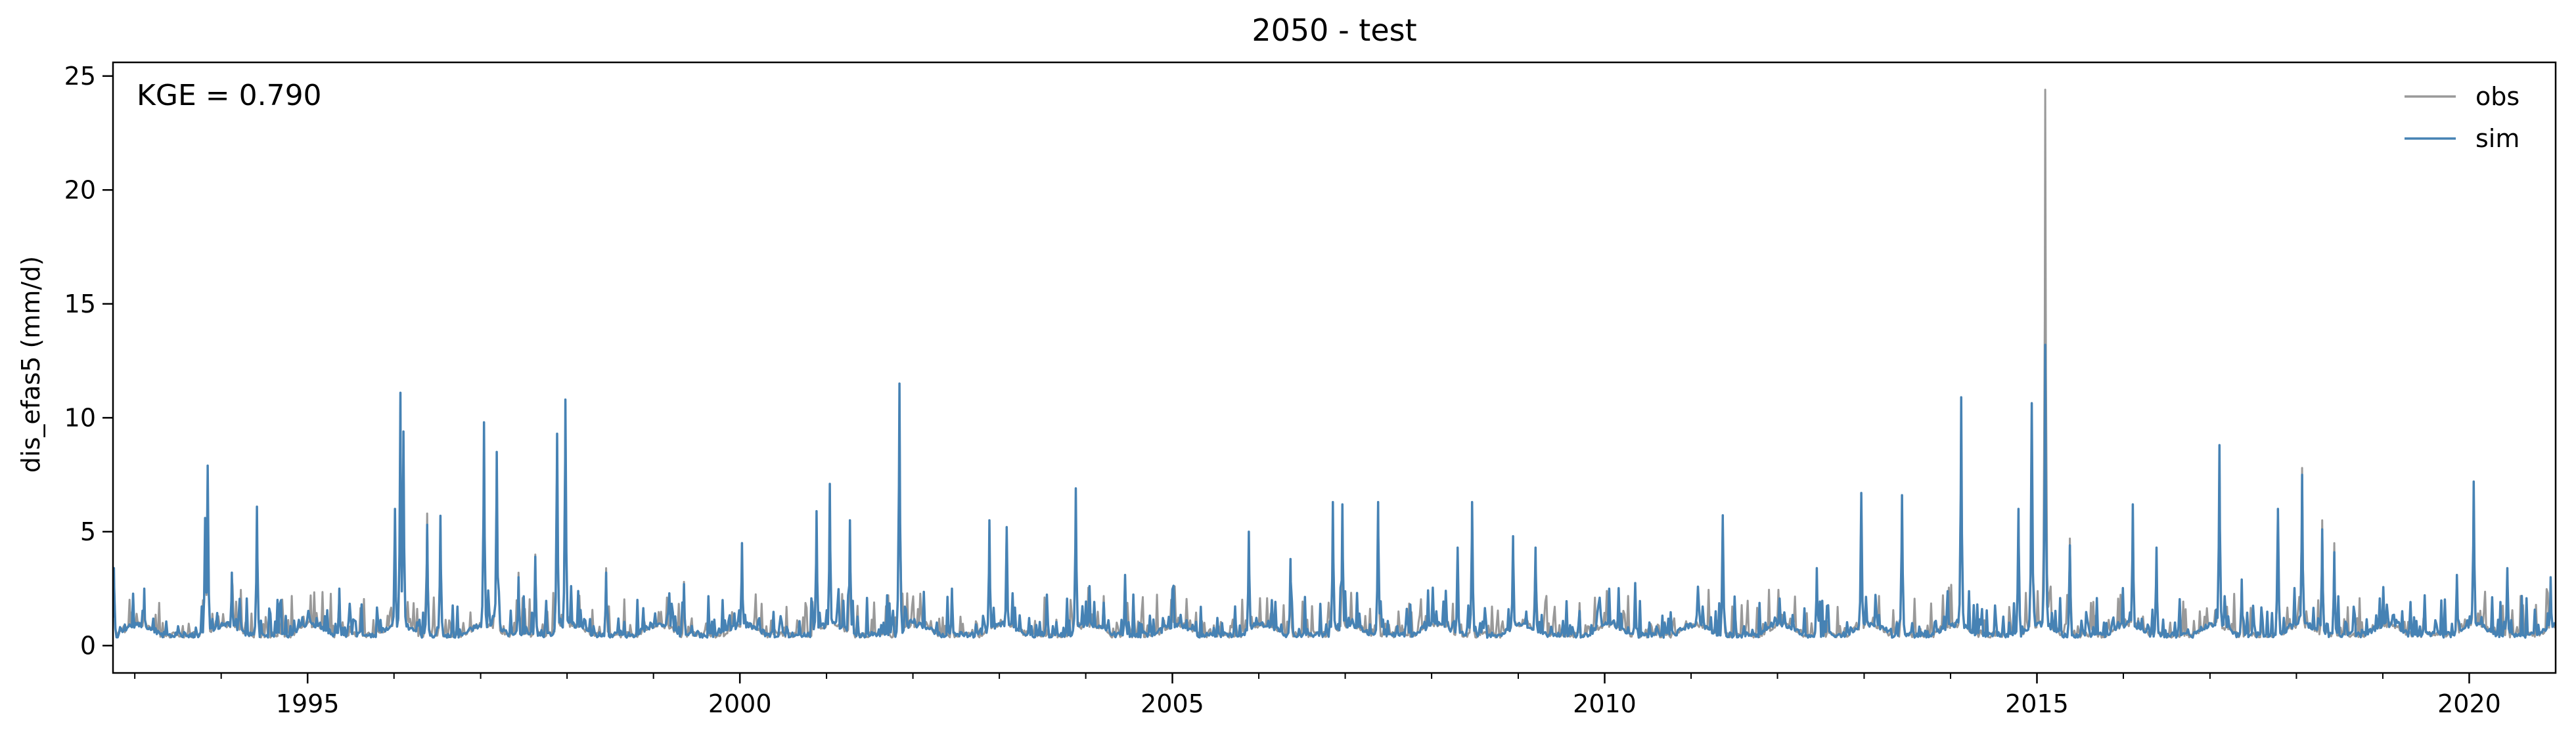  What do you see at coordinates (229, 95) in the screenshot?
I see `kge-annotation: KGE = 0.790` at bounding box center [229, 95].